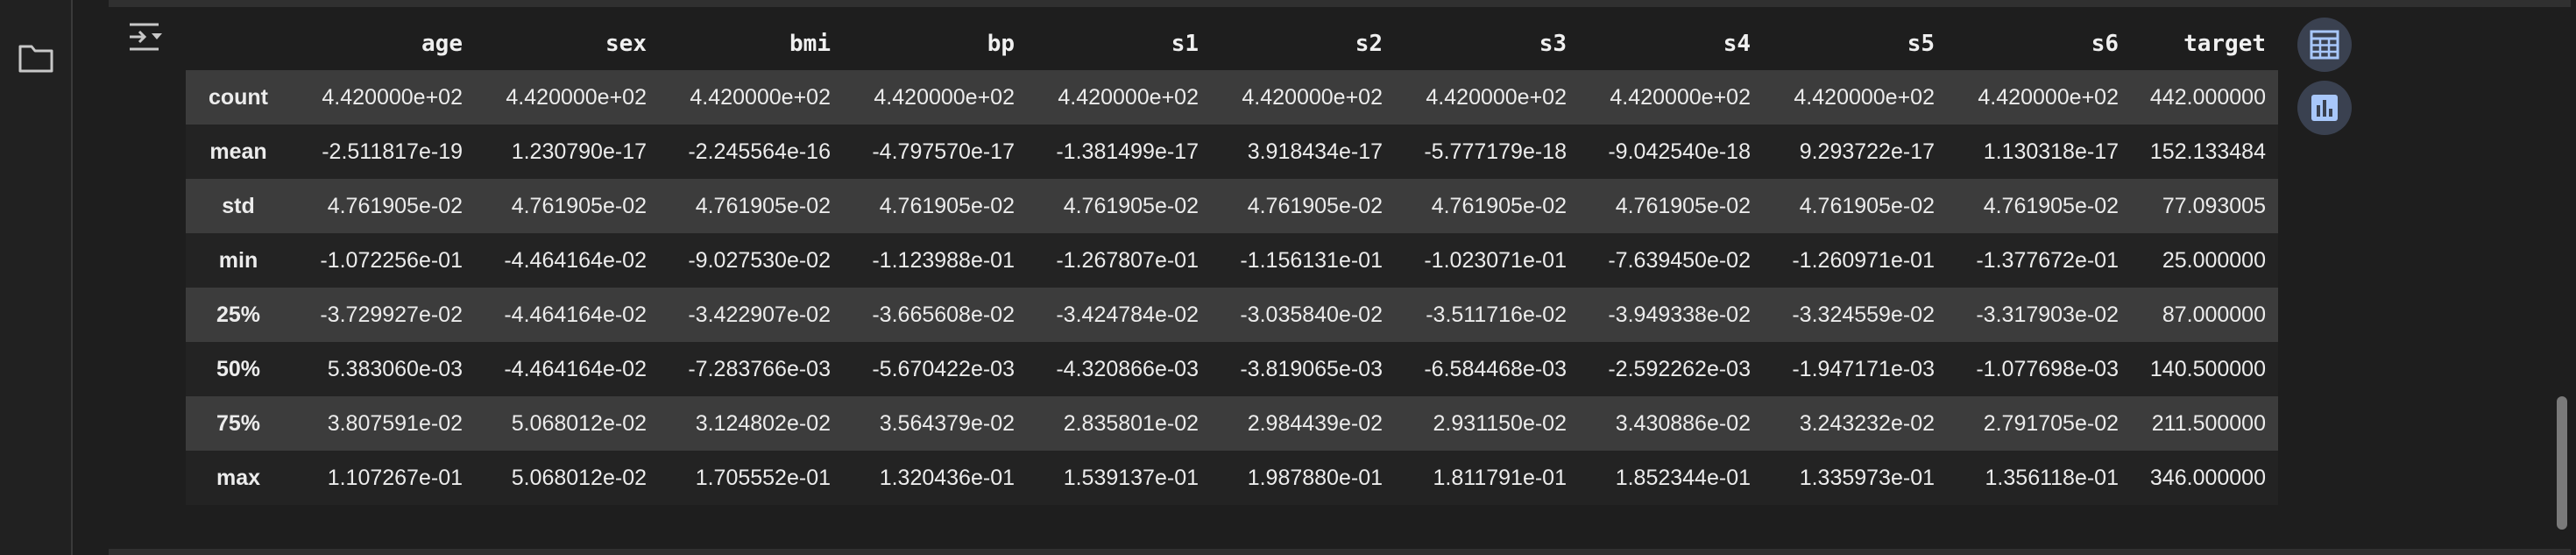  Describe the element at coordinates (1495, 151) in the screenshot. I see `table-cell: -5.777179e-18` at that location.